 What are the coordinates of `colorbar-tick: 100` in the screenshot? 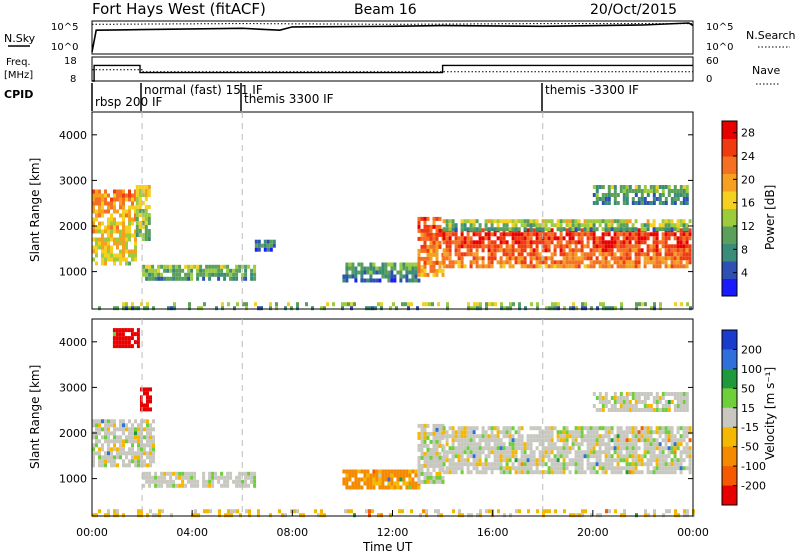 It's located at (751, 369).